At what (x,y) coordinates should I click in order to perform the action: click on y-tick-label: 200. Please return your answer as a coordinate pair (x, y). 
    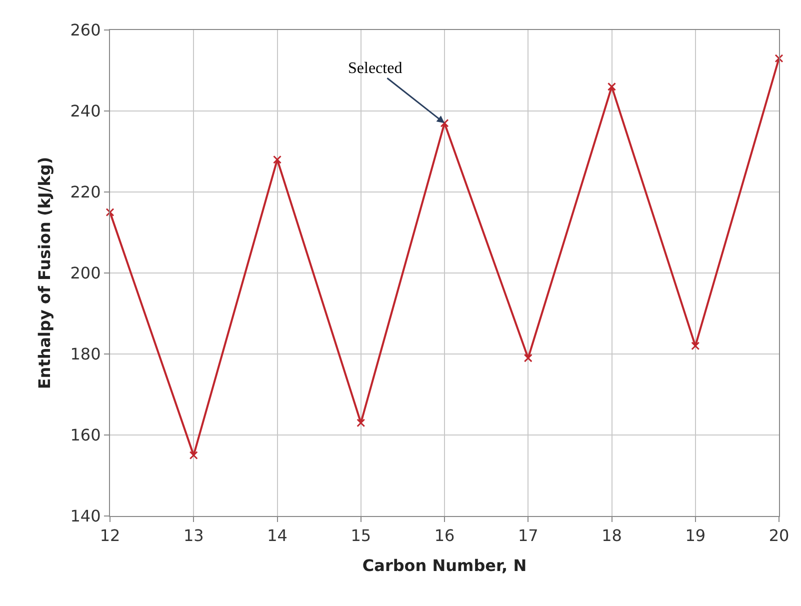
    Looking at the image, I should click on (85, 273).